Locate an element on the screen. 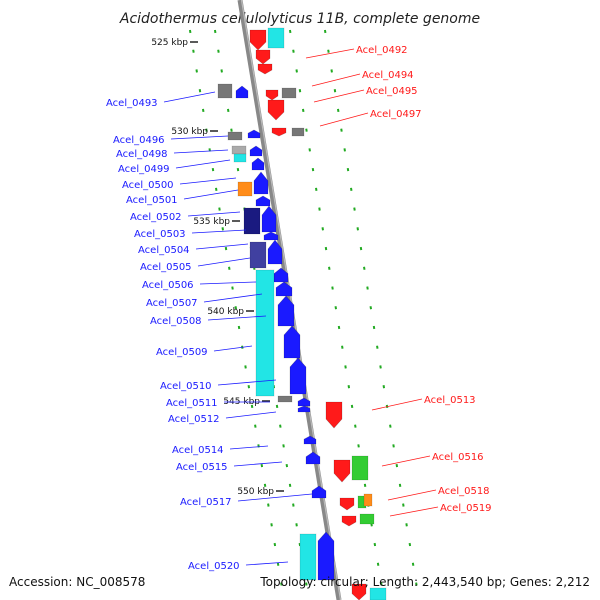 The image size is (600, 600). gene-label-acel_0496: Acel_0496 is located at coordinates (139, 140).